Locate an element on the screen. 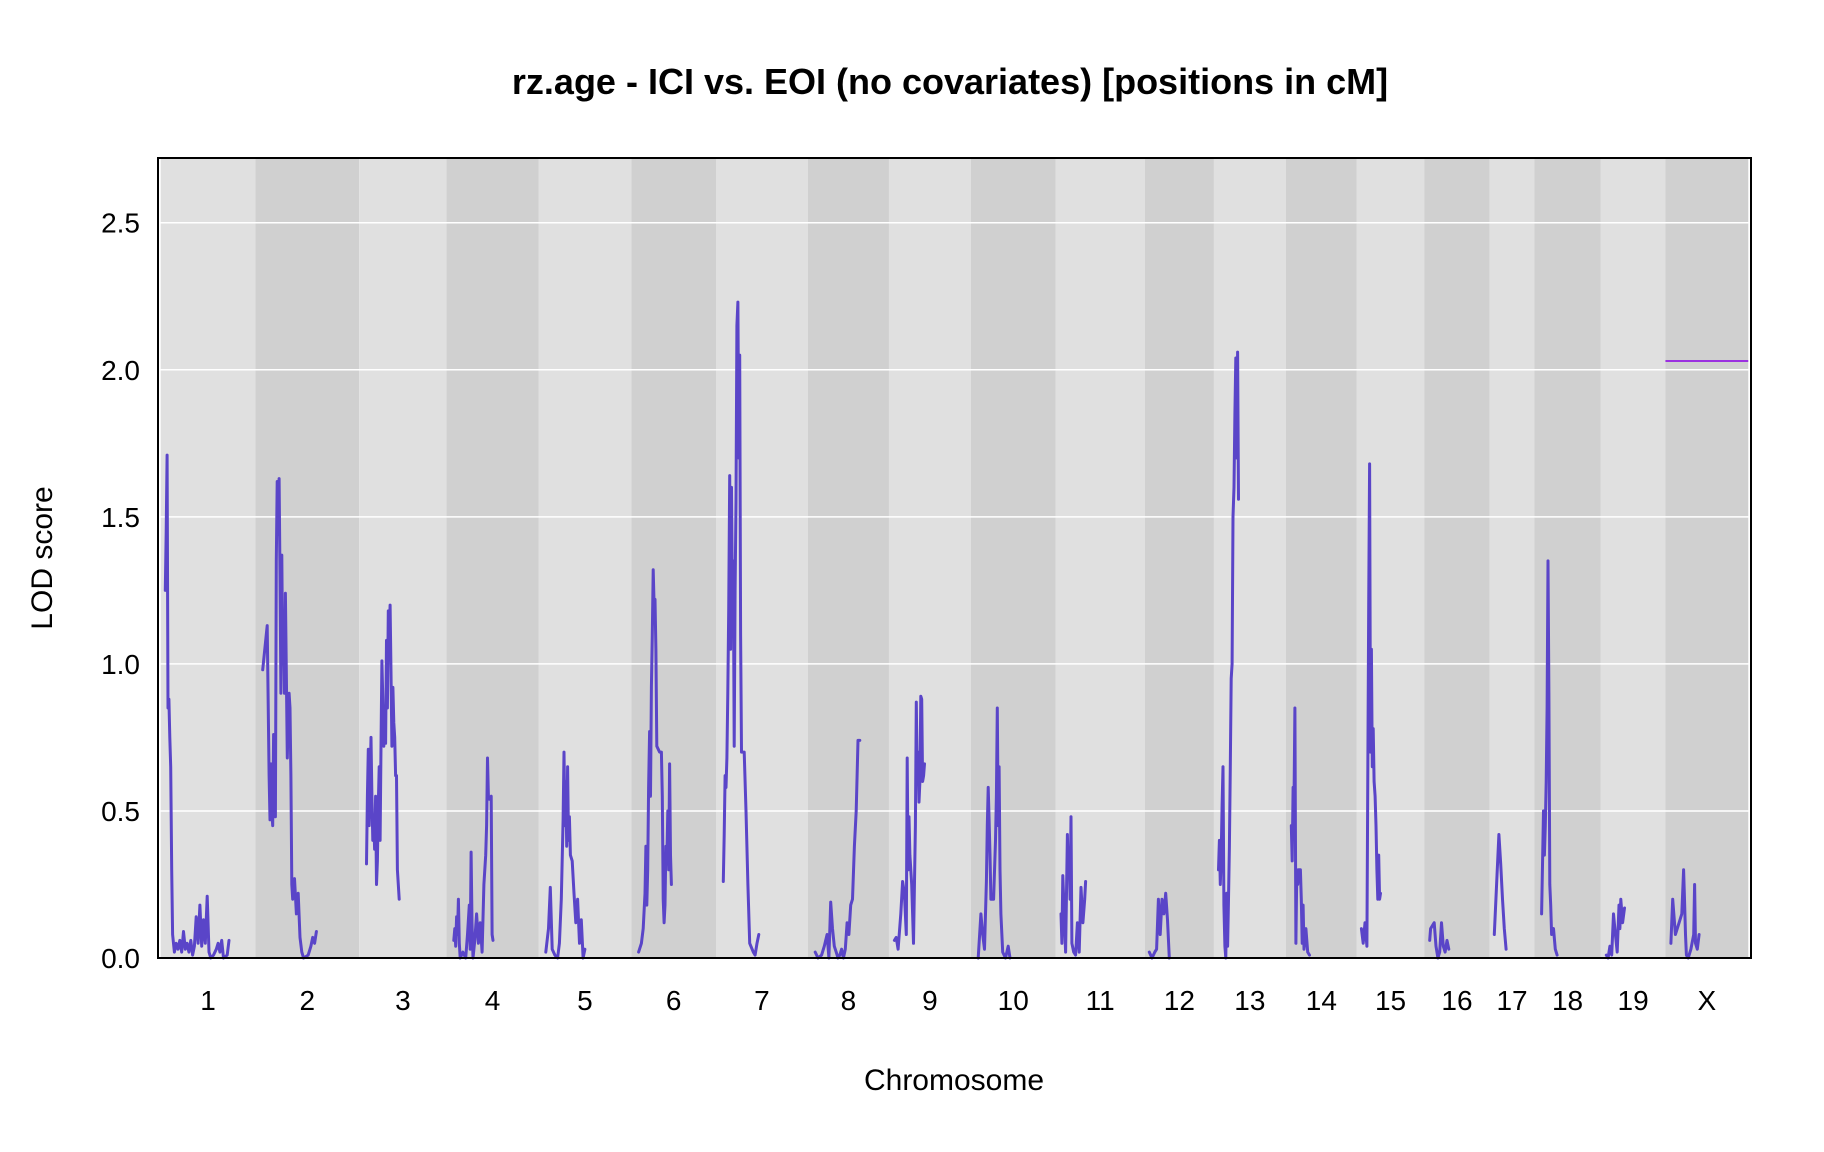 The height and width of the screenshot is (1152, 1824). x-axis: 1 2 3 4 5 6 7 8 9 10 11 12 13 14 15 16 17 18 19 X is located at coordinates (958, 1000).